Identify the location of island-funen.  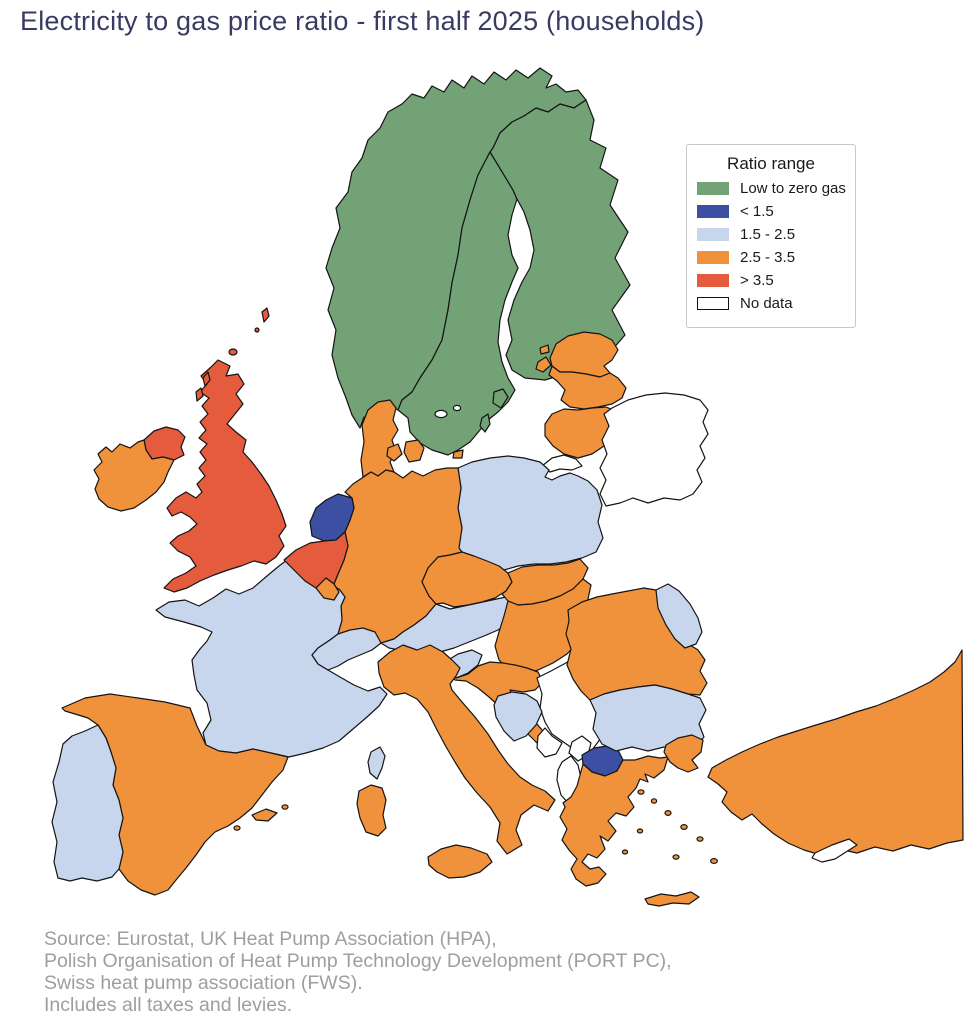
(394, 452).